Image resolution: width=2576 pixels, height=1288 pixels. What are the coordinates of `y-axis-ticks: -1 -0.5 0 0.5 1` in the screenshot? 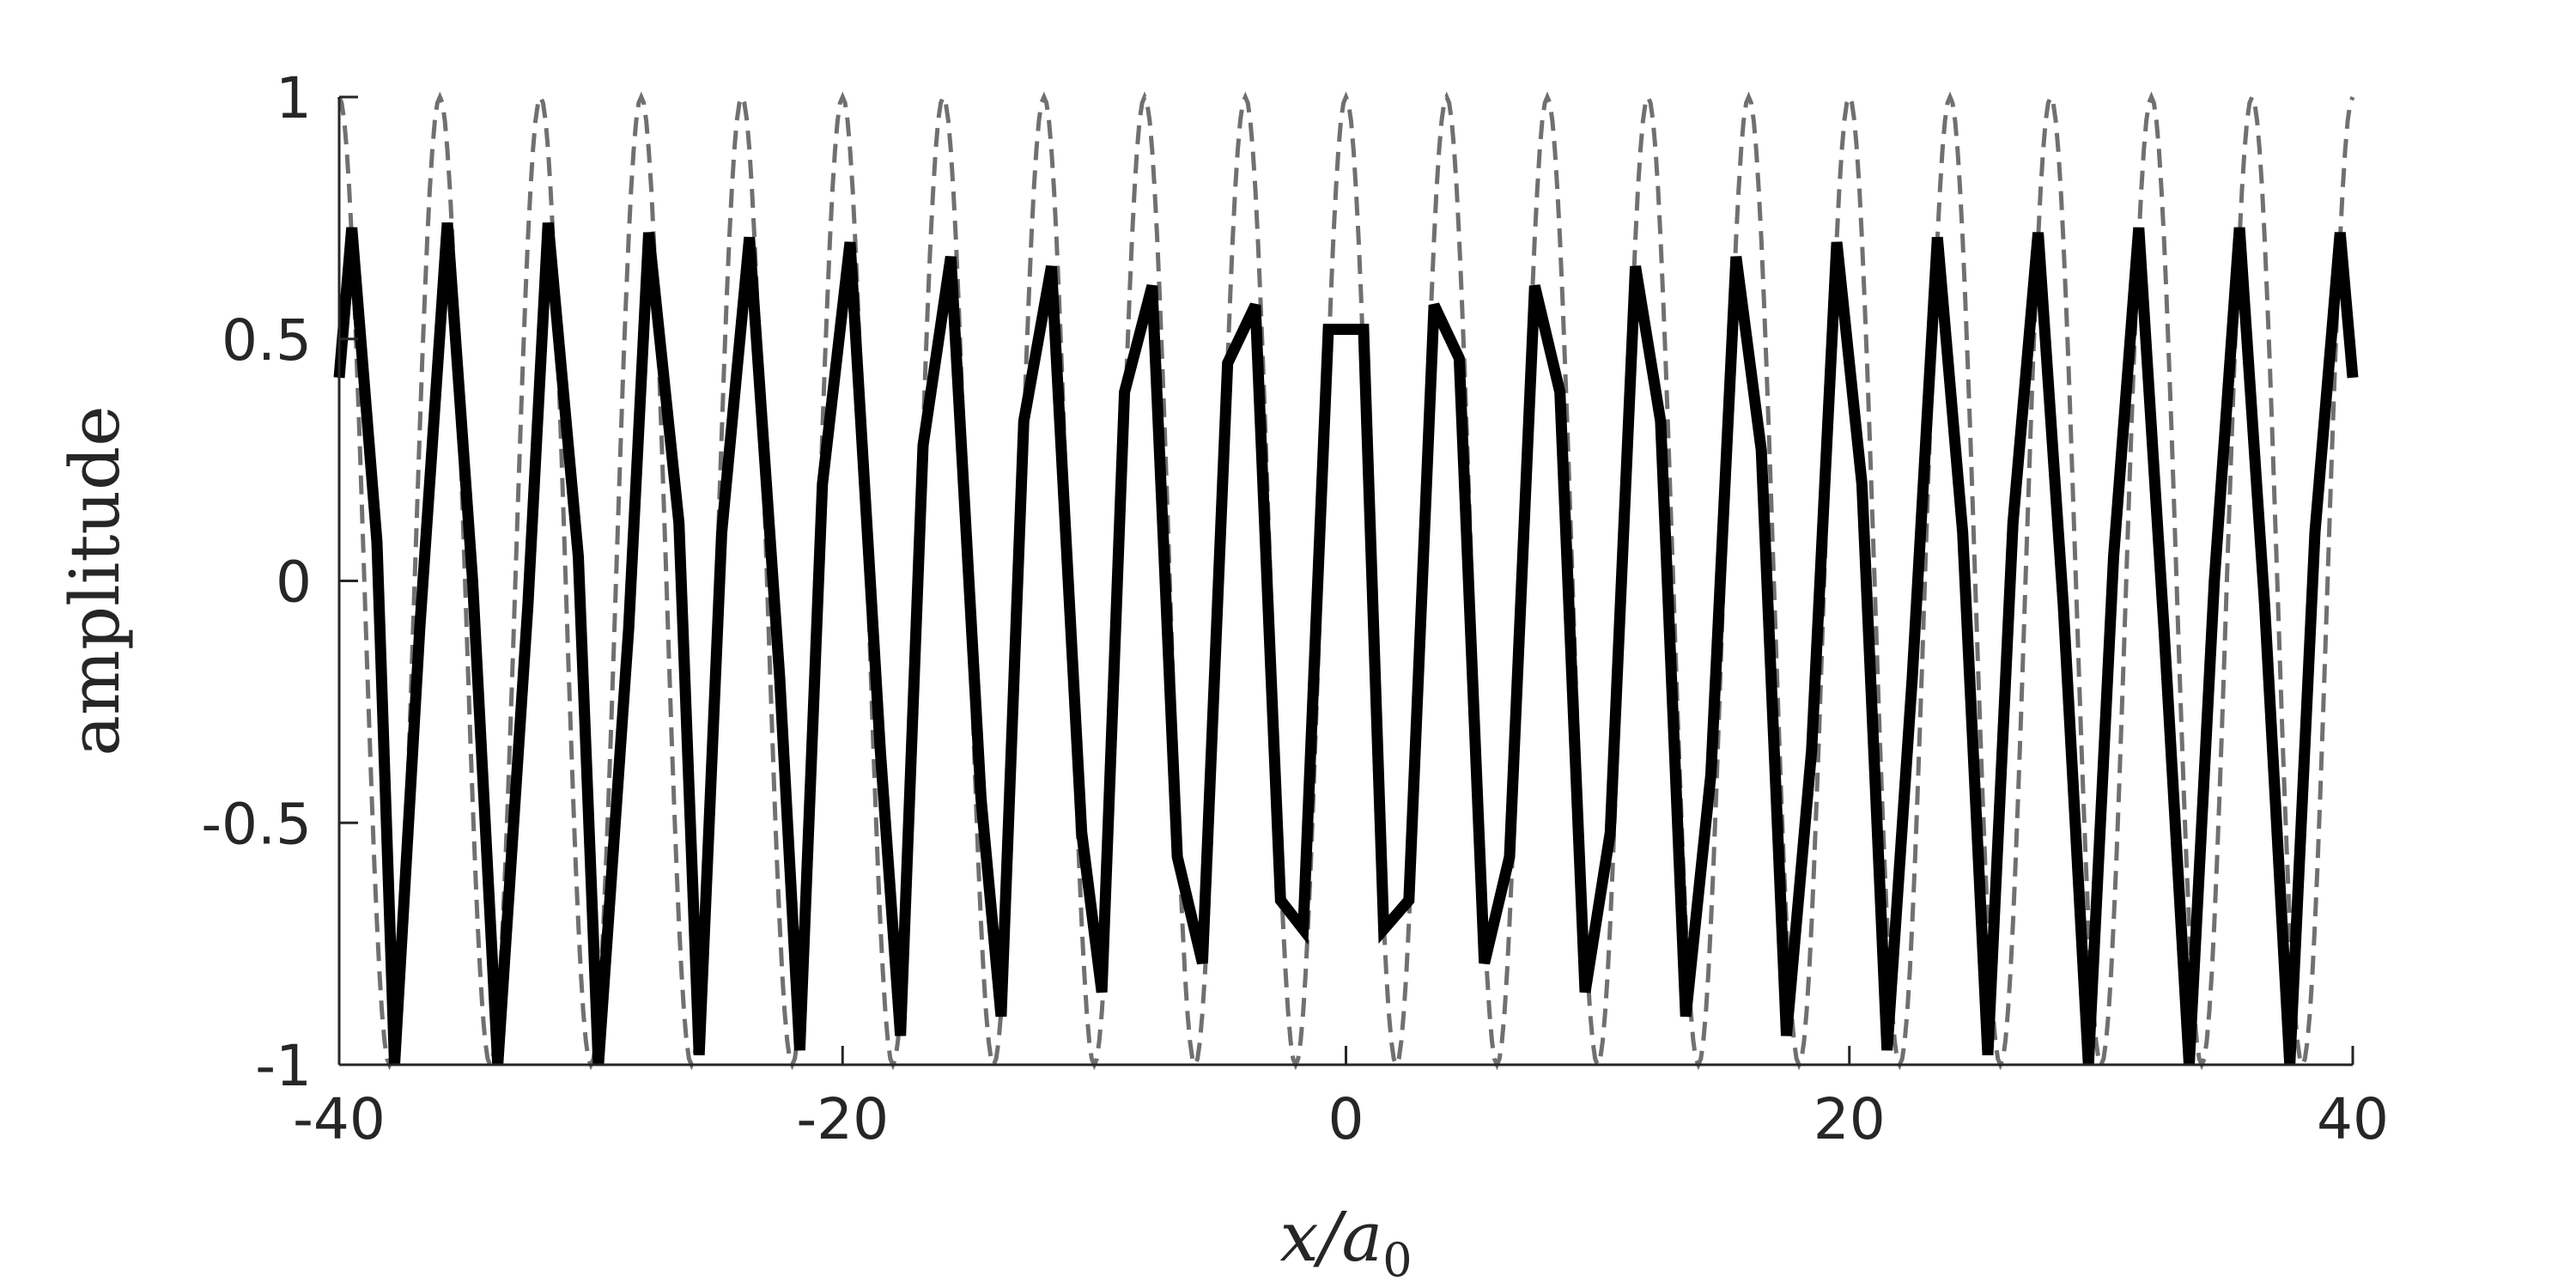 It's located at (280, 582).